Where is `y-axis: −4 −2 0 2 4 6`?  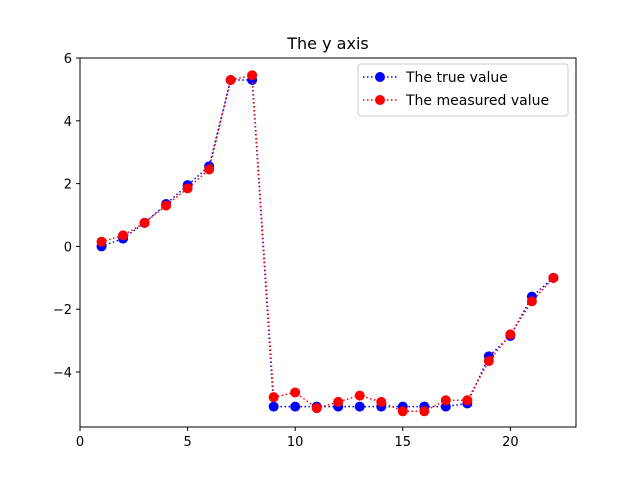
y-axis: −4 −2 0 2 4 6 is located at coordinates (66, 216).